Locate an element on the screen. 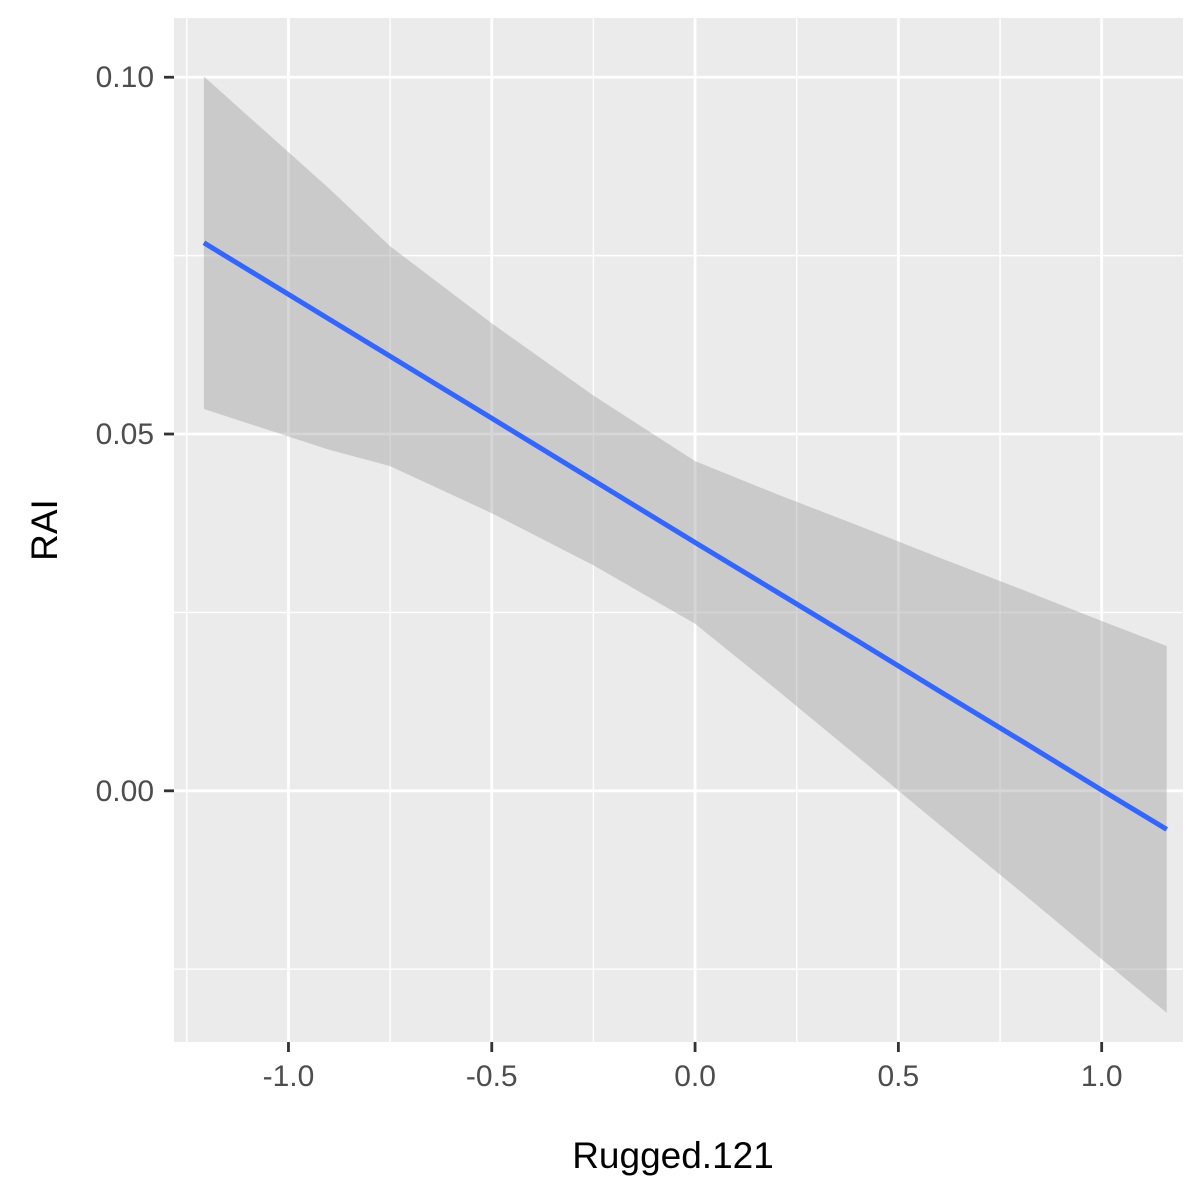  y-tick-label: 0.05 is located at coordinates (125, 434).